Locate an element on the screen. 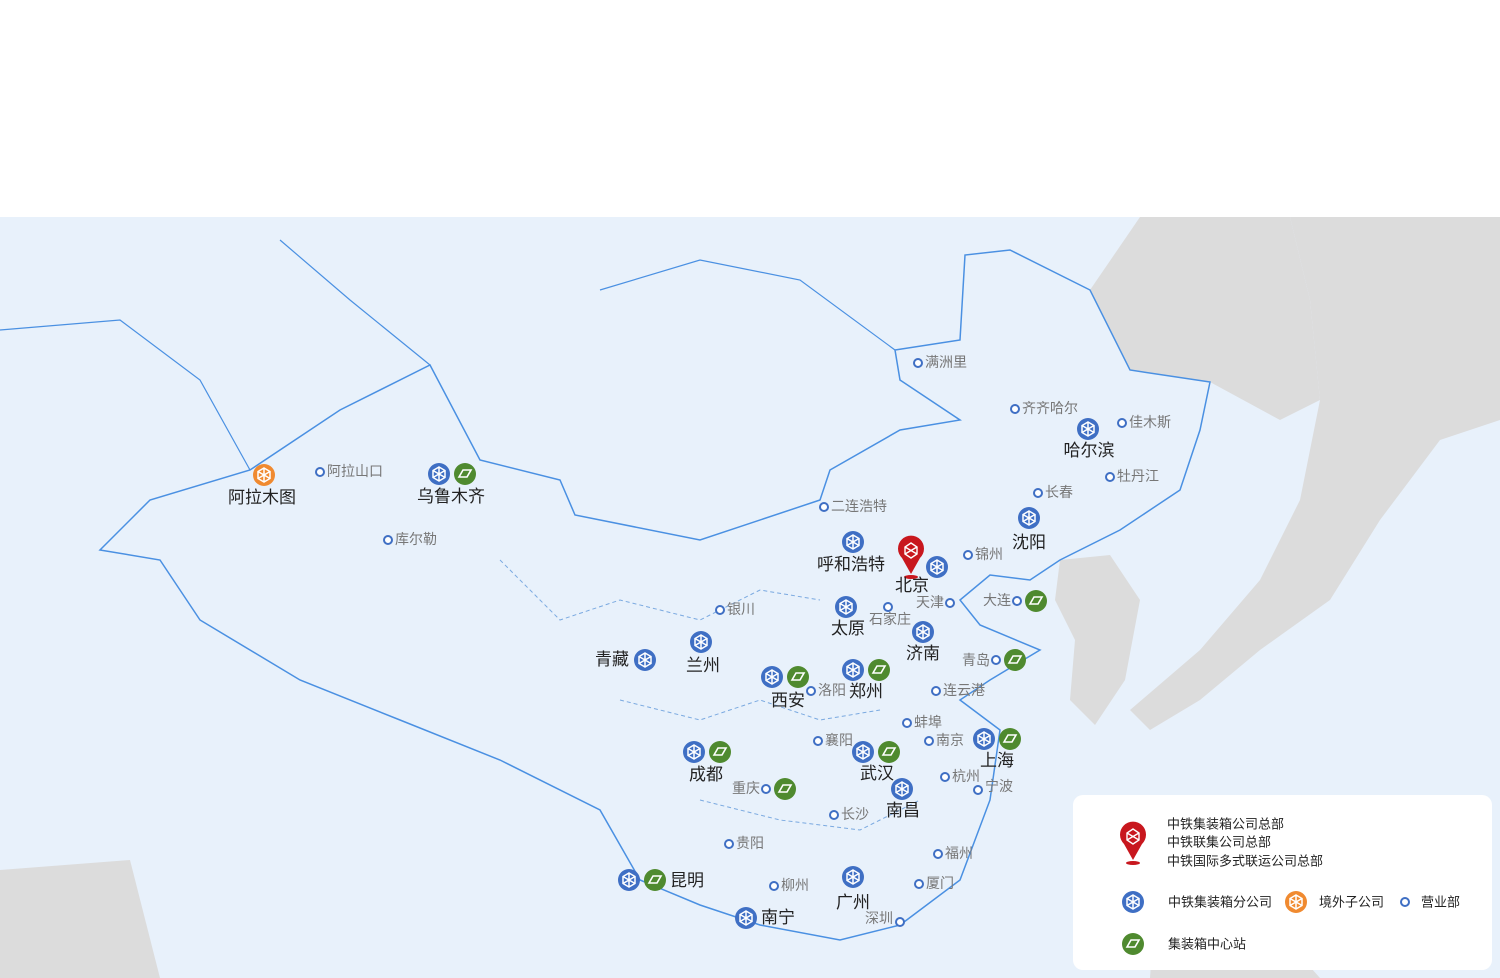 This screenshot has width=1500, height=978. branch-label: 北京 is located at coordinates (912, 586).